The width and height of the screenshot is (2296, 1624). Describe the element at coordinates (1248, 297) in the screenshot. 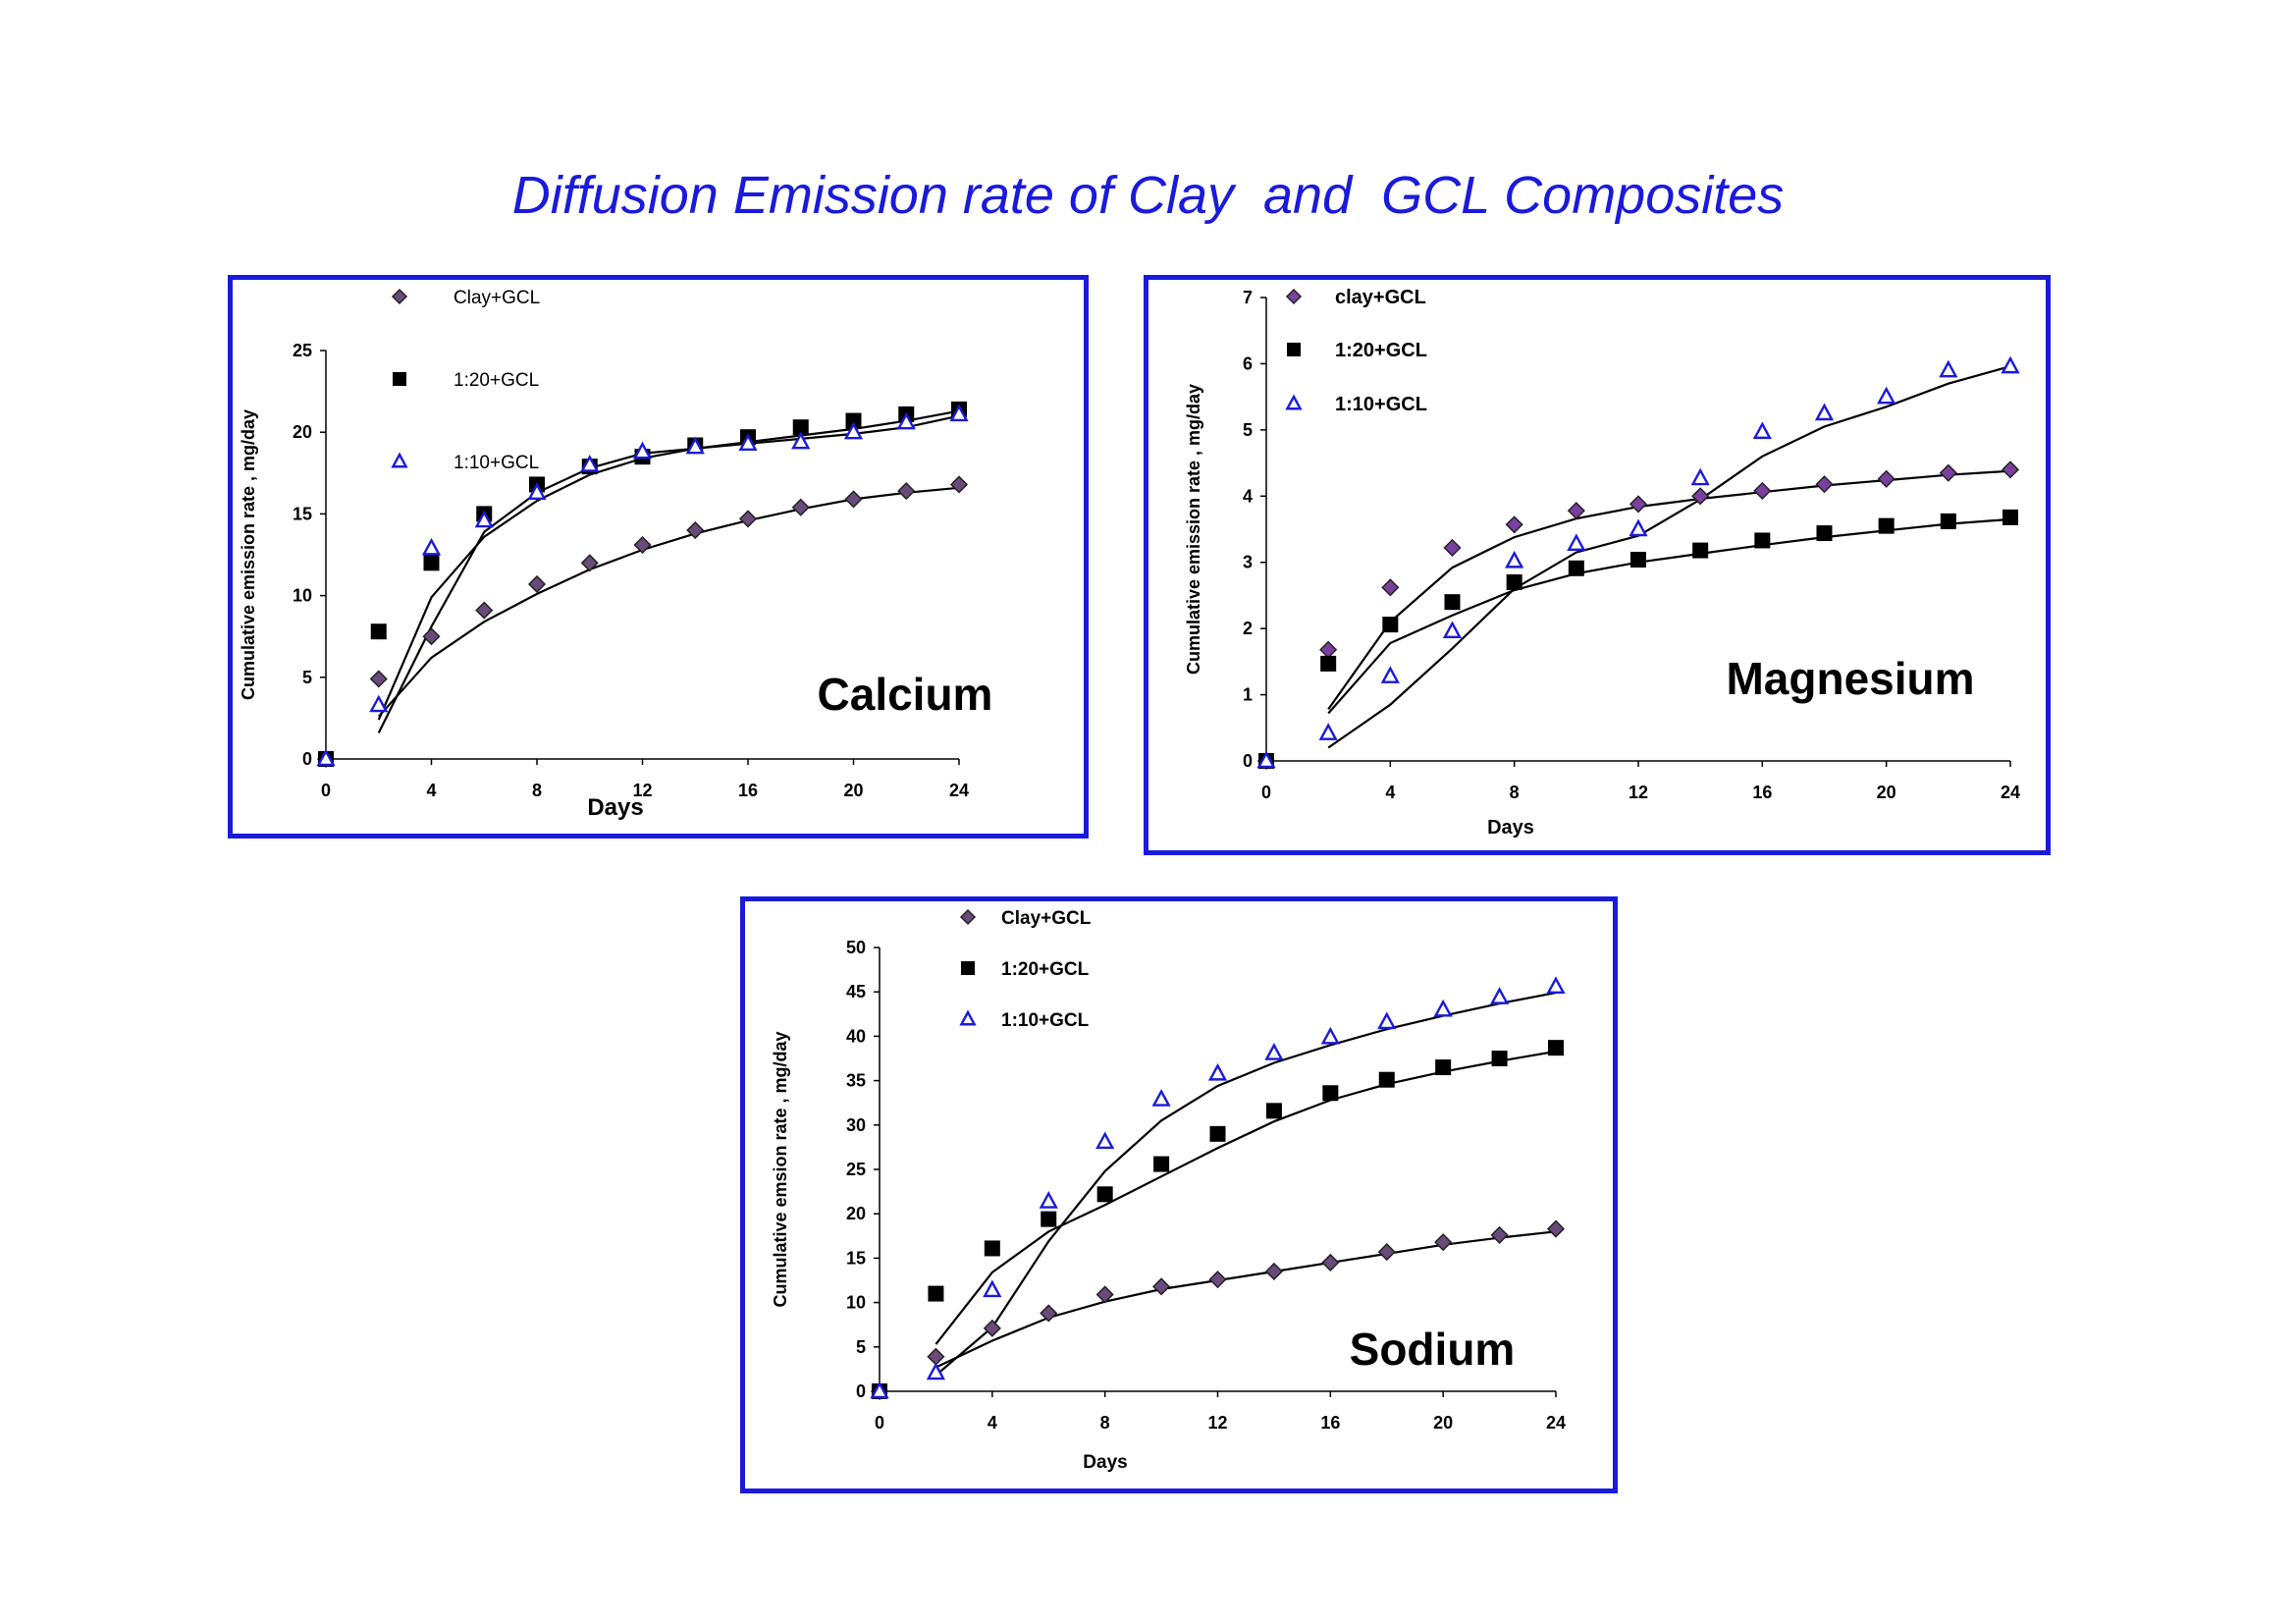

I see `y-tick-label: 7` at that location.